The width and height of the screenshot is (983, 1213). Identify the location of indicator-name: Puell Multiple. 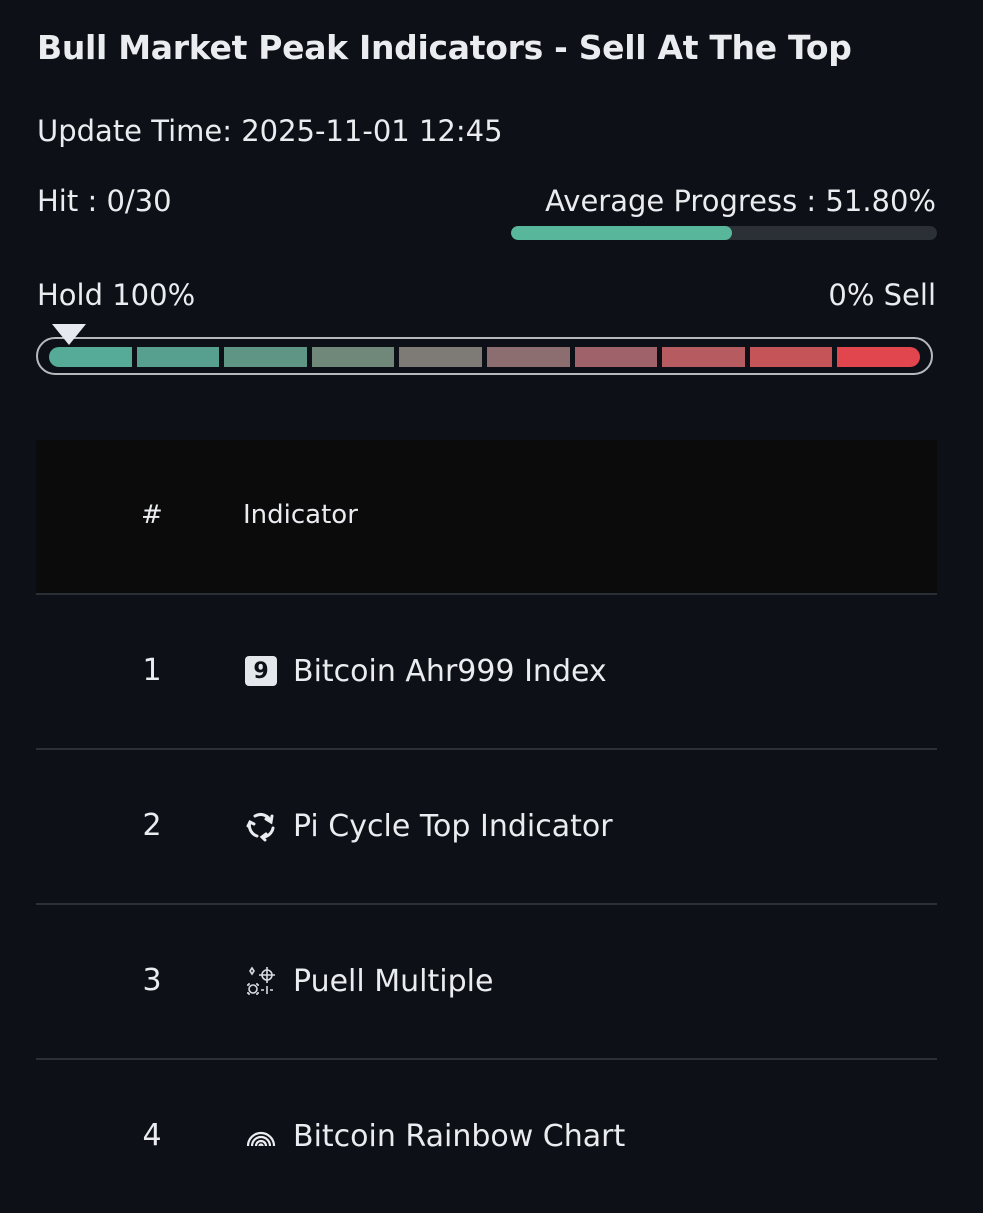
(393, 981).